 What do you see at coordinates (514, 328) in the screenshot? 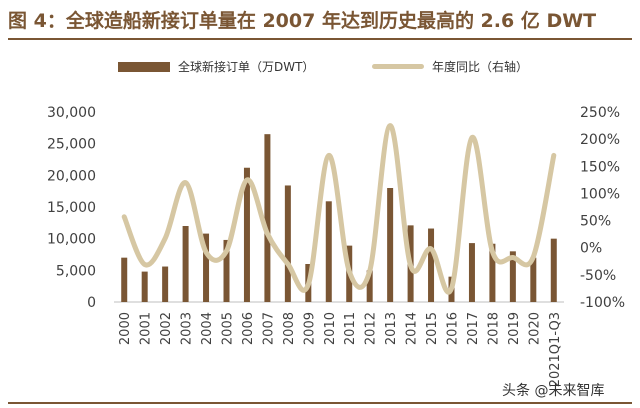
I see `x-tick-label: 2019` at bounding box center [514, 328].